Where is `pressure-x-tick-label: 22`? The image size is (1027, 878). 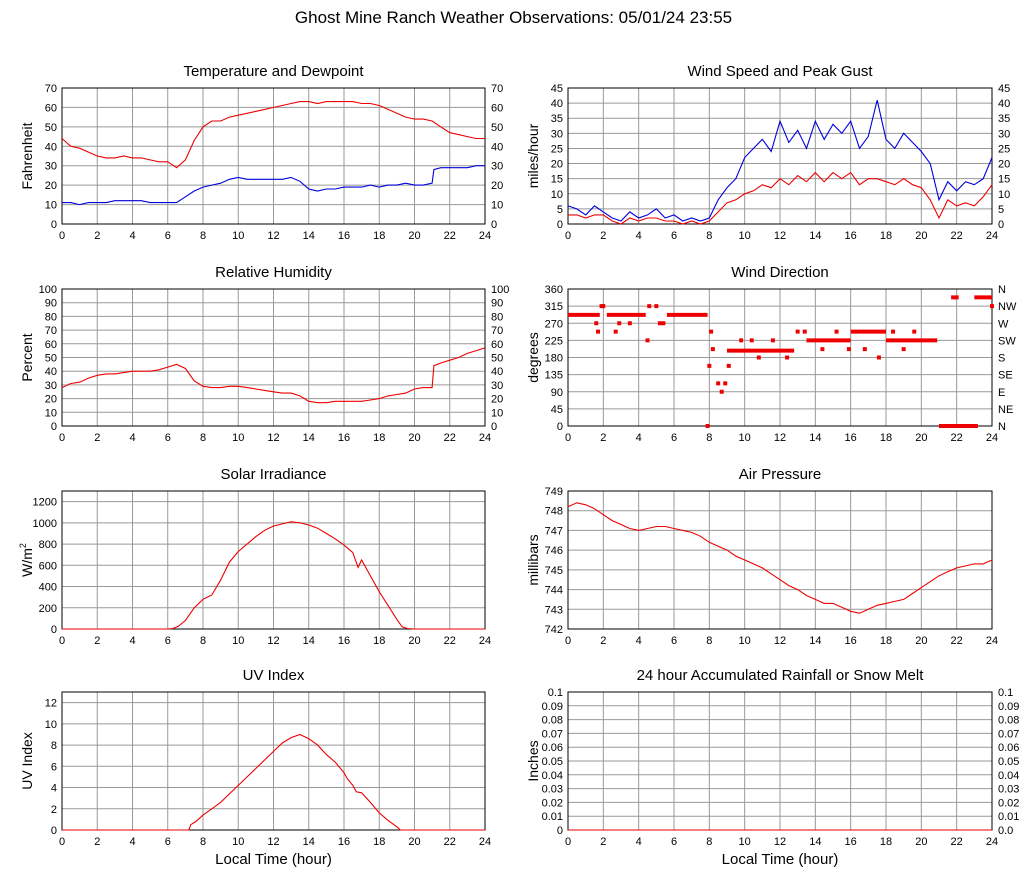
pressure-x-tick-label: 22 is located at coordinates (957, 641).